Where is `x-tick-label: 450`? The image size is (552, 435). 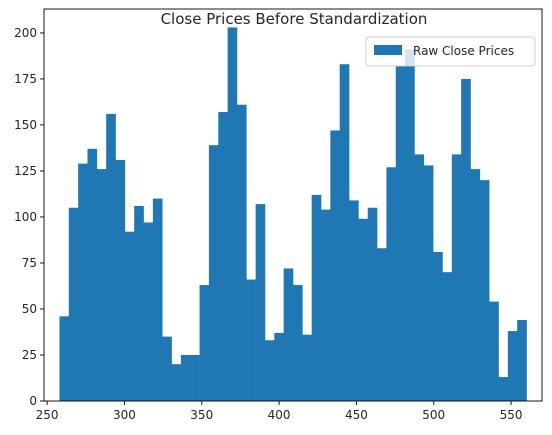
x-tick-label: 450 is located at coordinates (356, 415).